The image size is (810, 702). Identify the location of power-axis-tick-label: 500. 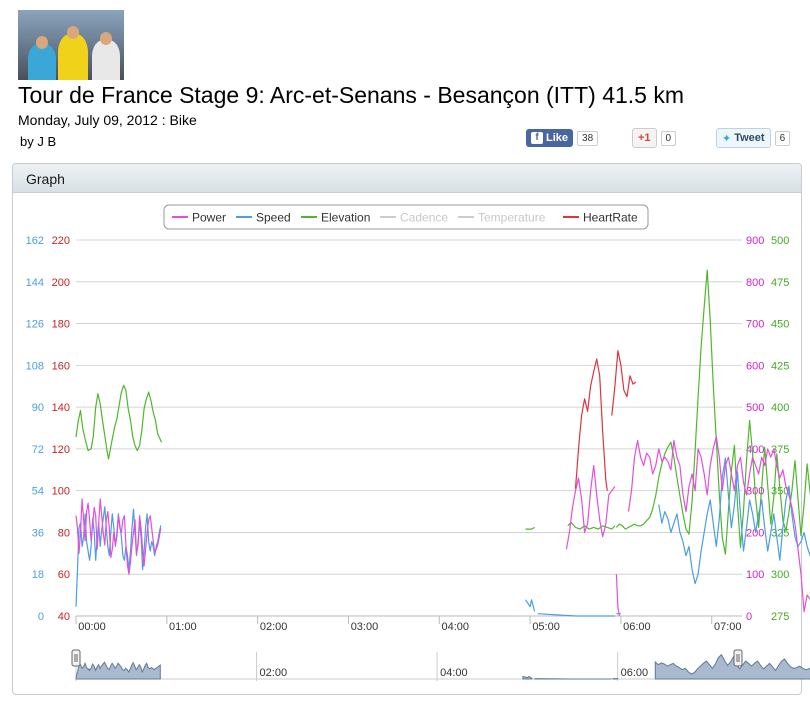
(755, 408).